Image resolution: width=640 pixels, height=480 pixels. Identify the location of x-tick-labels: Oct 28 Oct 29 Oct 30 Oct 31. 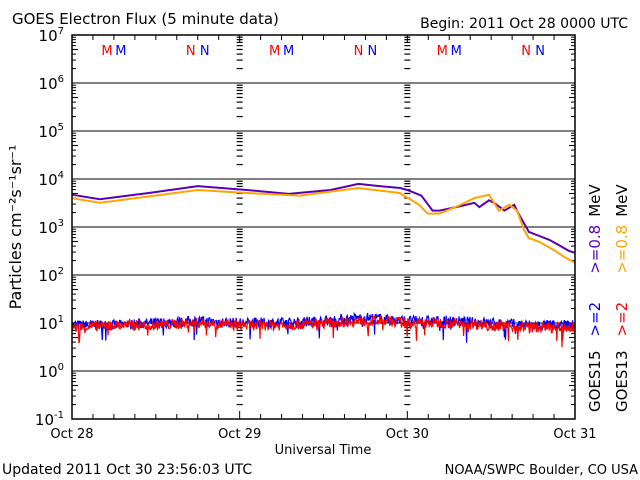
(323, 434).